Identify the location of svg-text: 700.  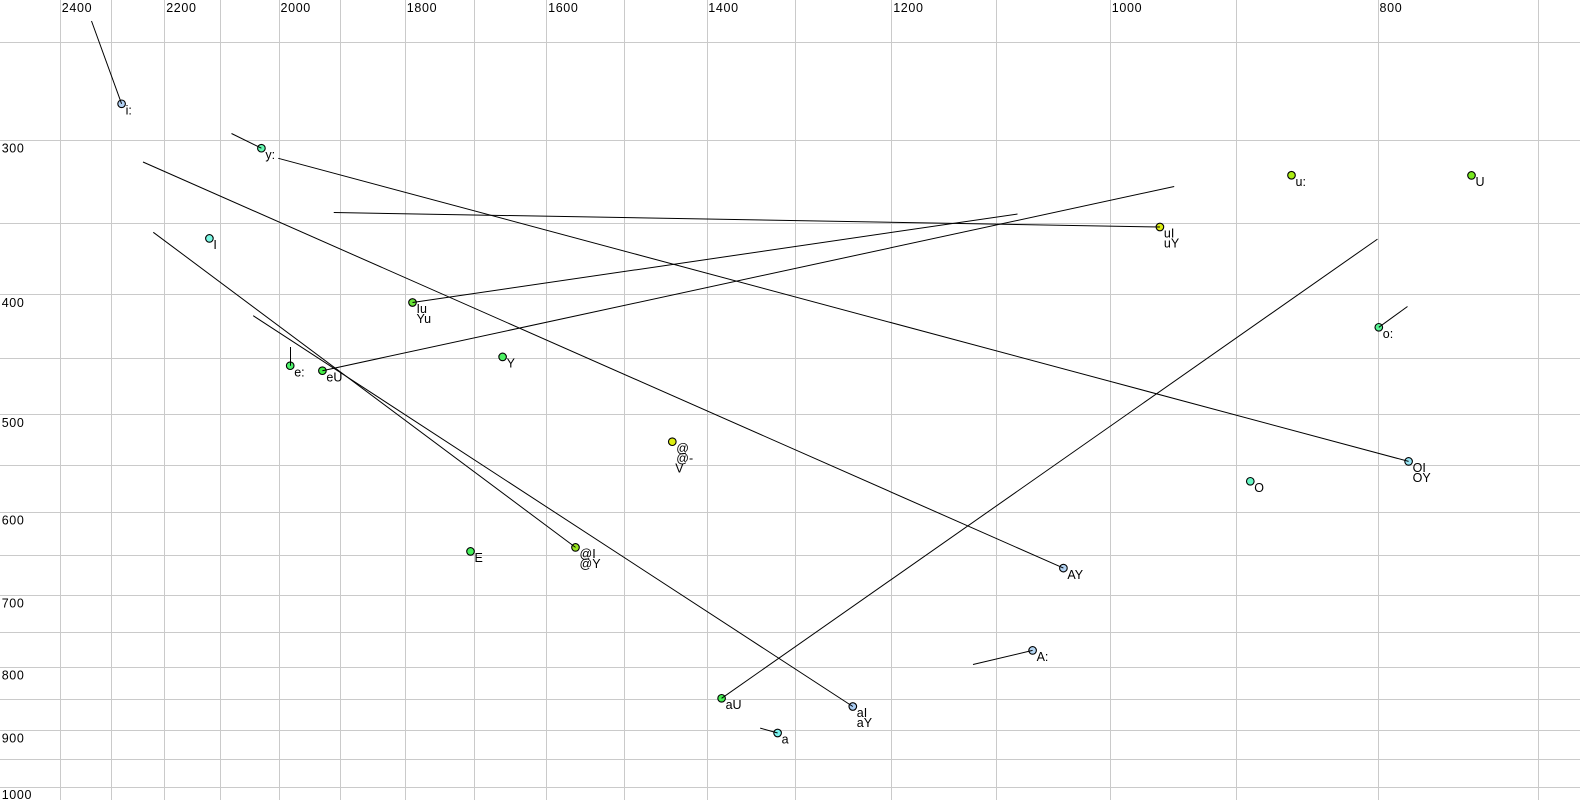
(13, 604).